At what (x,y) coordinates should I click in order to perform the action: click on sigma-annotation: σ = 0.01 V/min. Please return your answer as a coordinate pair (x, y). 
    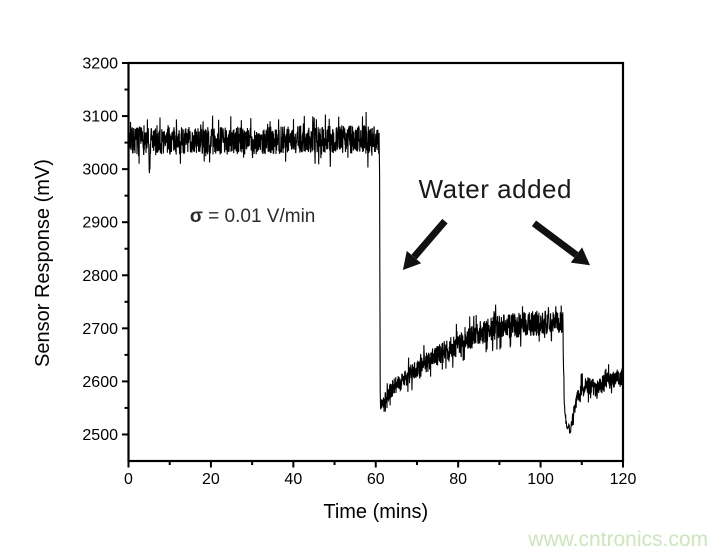
    Looking at the image, I should click on (252, 216).